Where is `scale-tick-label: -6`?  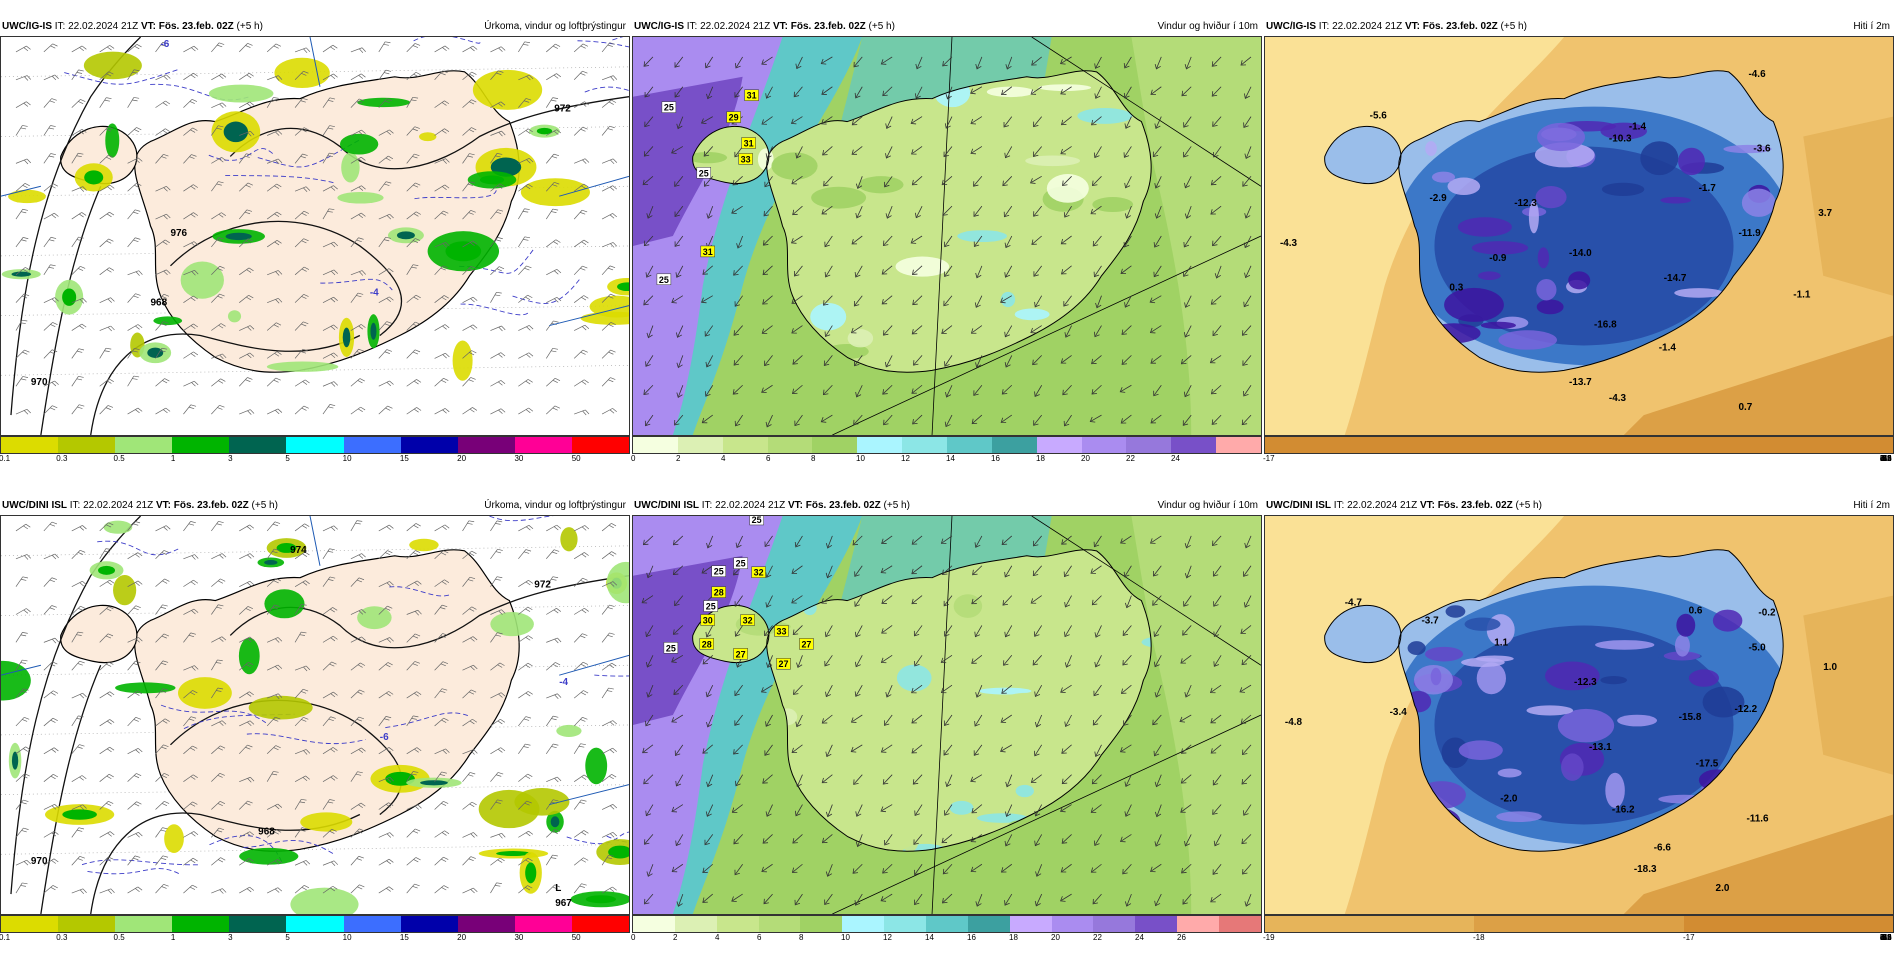
scale-tick-label: -6 is located at coordinates (1884, 458).